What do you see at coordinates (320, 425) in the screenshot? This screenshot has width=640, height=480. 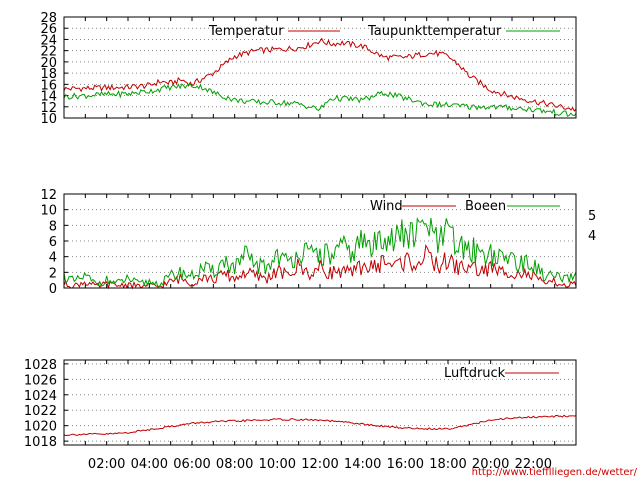 I see `pressure-series-luftdruck` at bounding box center [320, 425].